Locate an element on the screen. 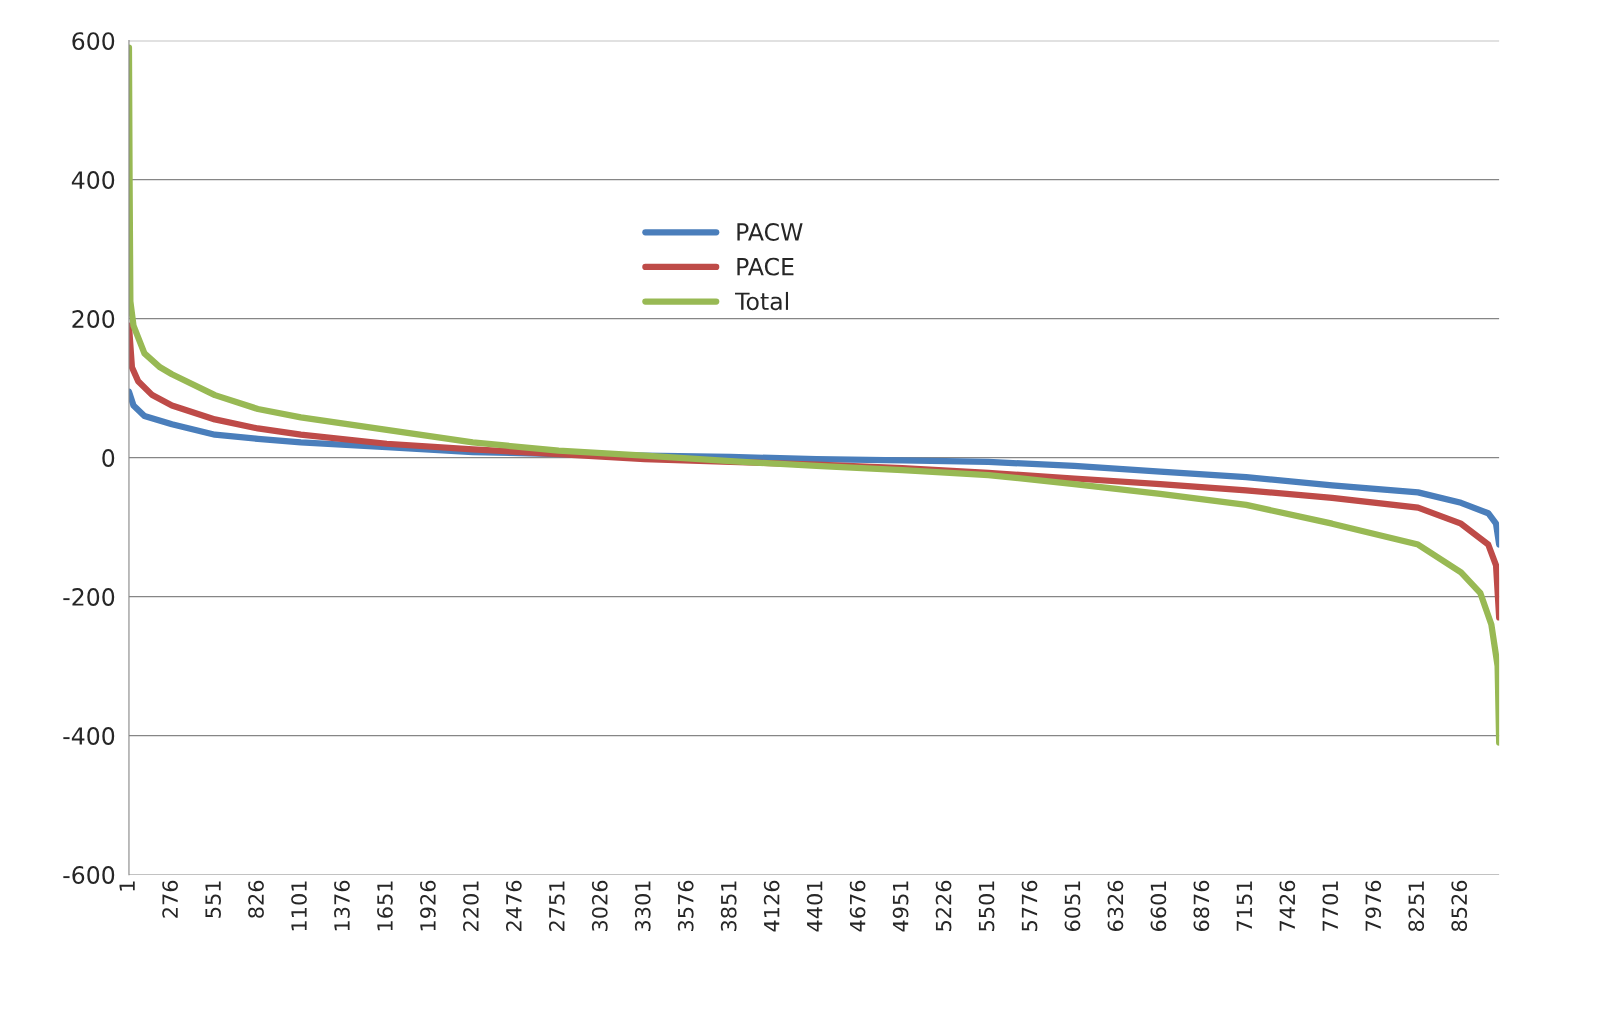 This screenshot has height=1017, width=1612. x-tick-label: 5501 is located at coordinates (986, 906).